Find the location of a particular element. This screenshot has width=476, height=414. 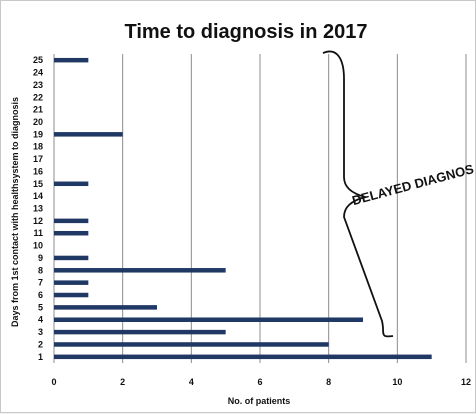

y-tick-label-15: 15 is located at coordinates (38, 184).